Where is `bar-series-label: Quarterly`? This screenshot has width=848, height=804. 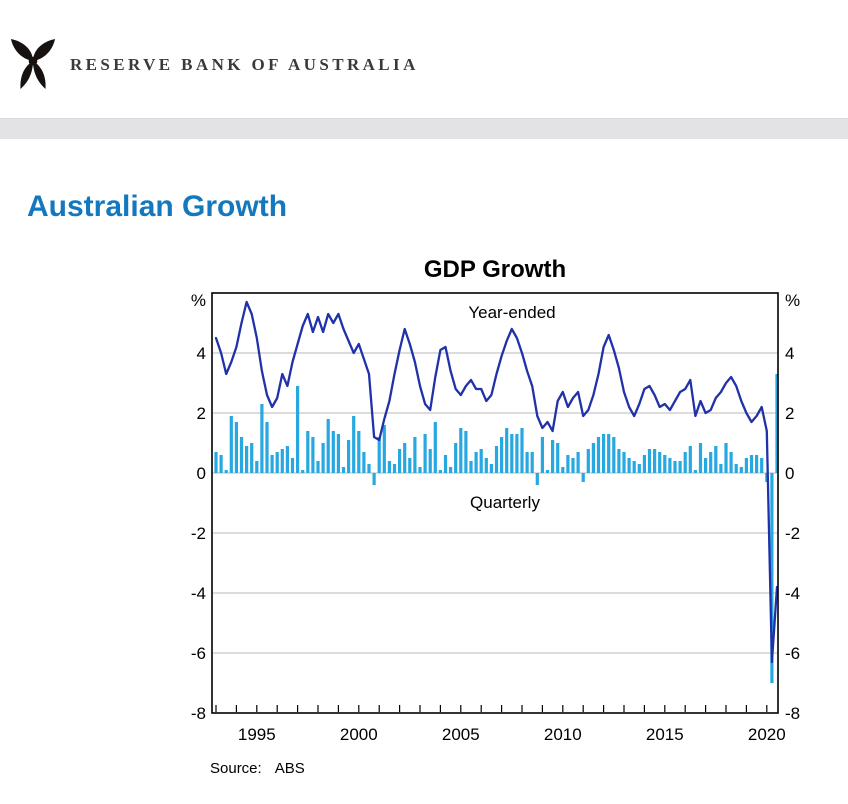 bar-series-label: Quarterly is located at coordinates (505, 502).